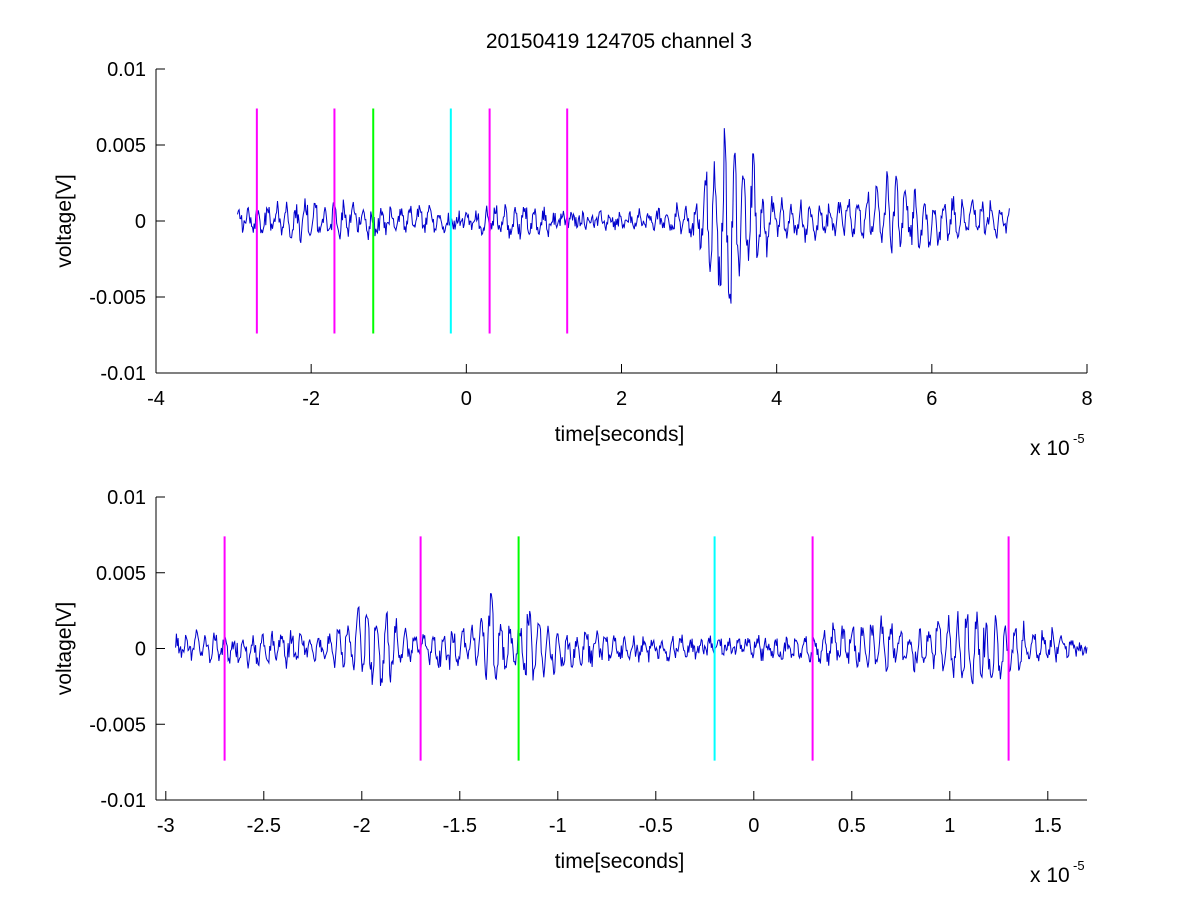 This screenshot has height=901, width=1200. What do you see at coordinates (126, 498) in the screenshot?
I see `bottom-y-tick-label: 0.01` at bounding box center [126, 498].